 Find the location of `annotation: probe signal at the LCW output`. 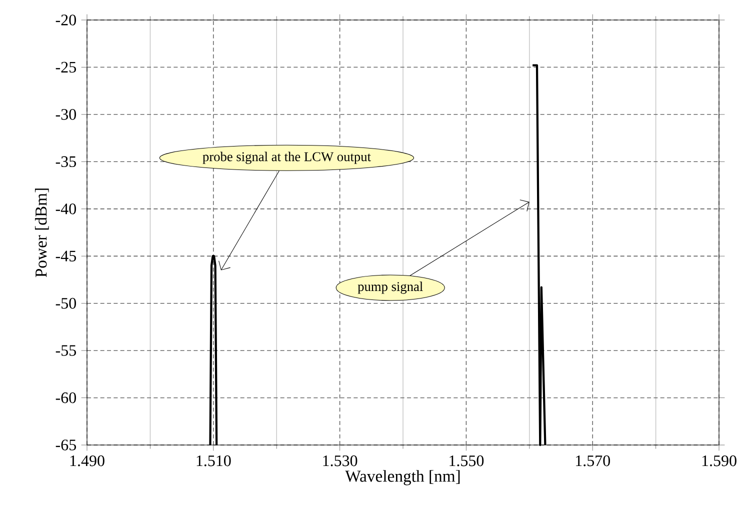

annotation: probe signal at the LCW output is located at coordinates (286, 158).